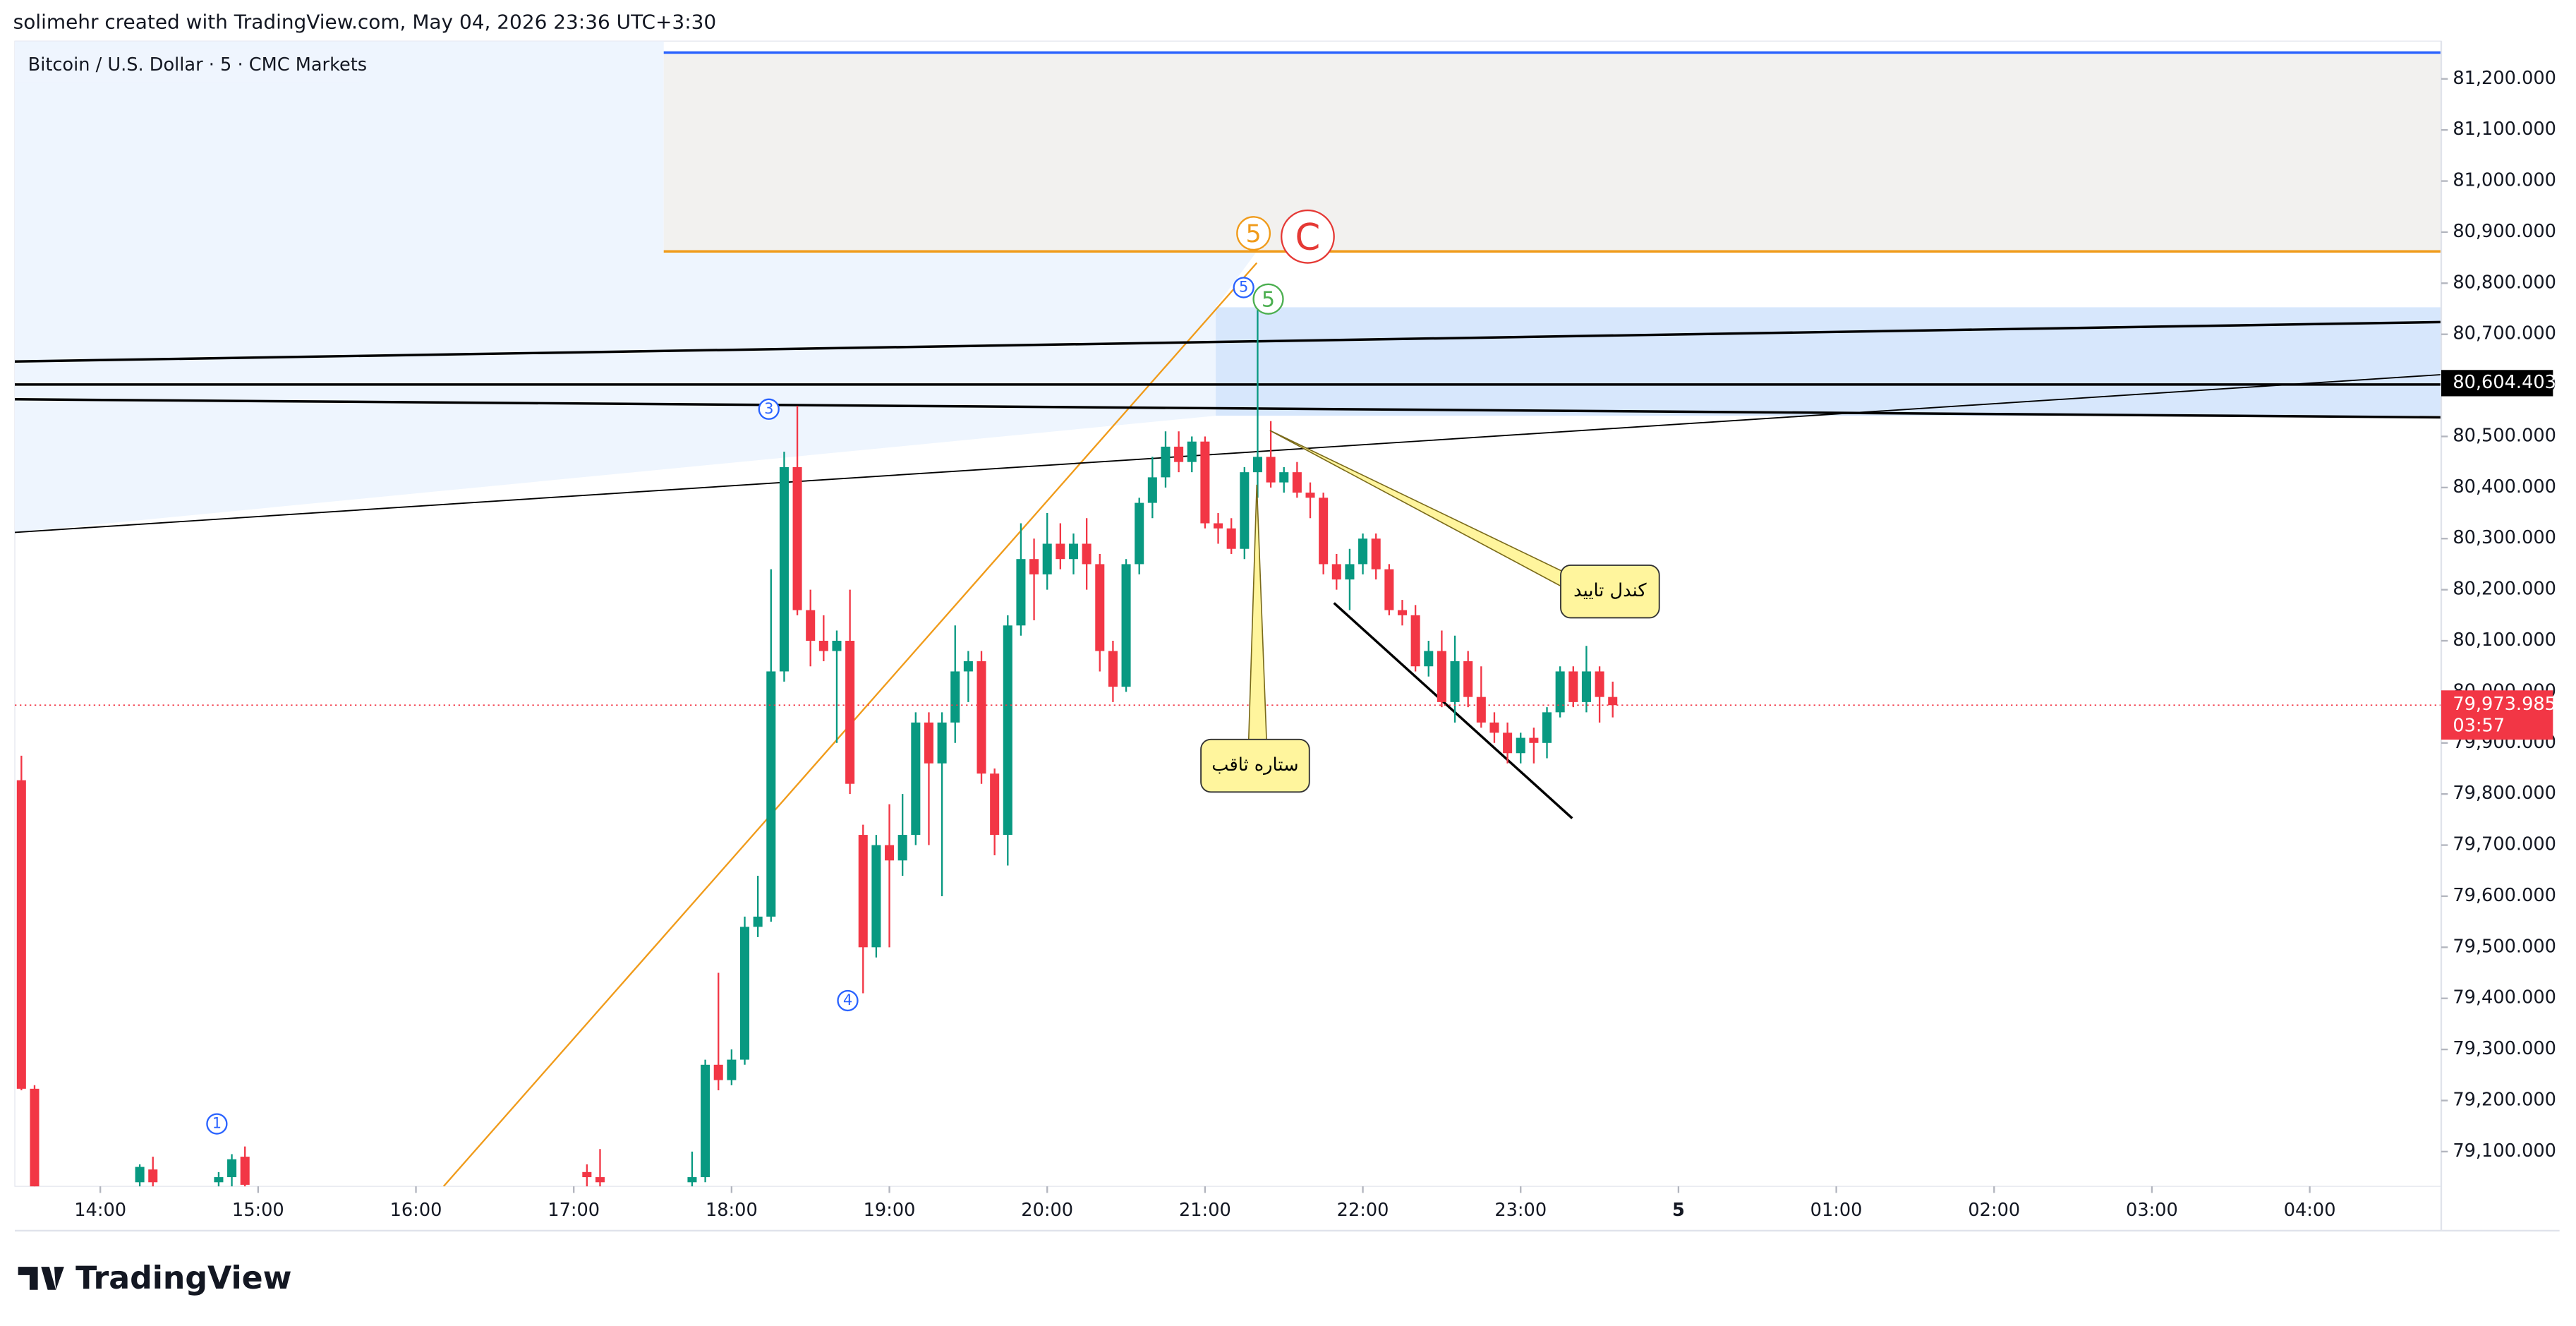 This screenshot has width=2576, height=1326. What do you see at coordinates (1521, 1210) in the screenshot?
I see `x-tick-label: 23:00` at bounding box center [1521, 1210].